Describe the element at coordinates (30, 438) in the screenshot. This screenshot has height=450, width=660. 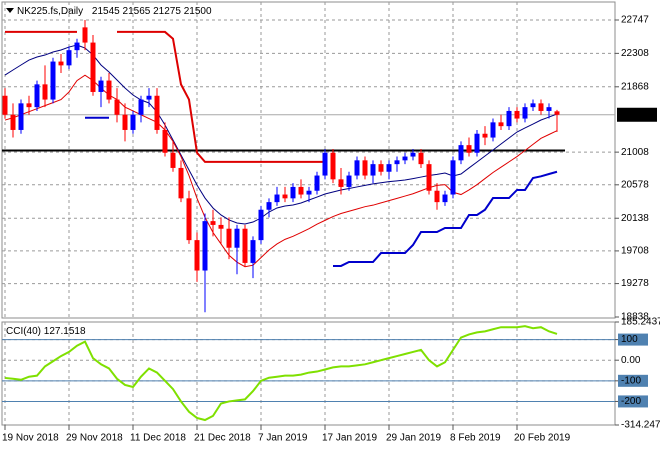
I see `x-tick-label: 19 Nov 2018` at that location.